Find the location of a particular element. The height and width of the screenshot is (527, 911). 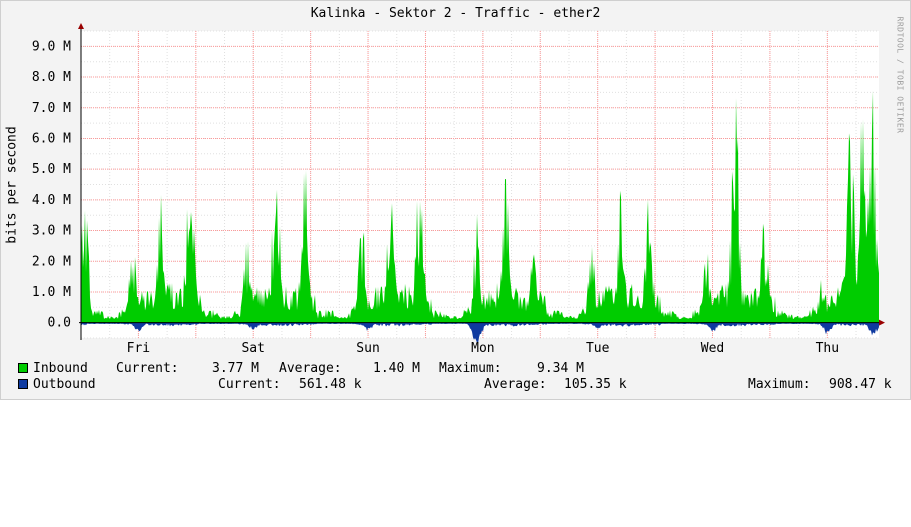

x-tick-label: Thu is located at coordinates (827, 348).